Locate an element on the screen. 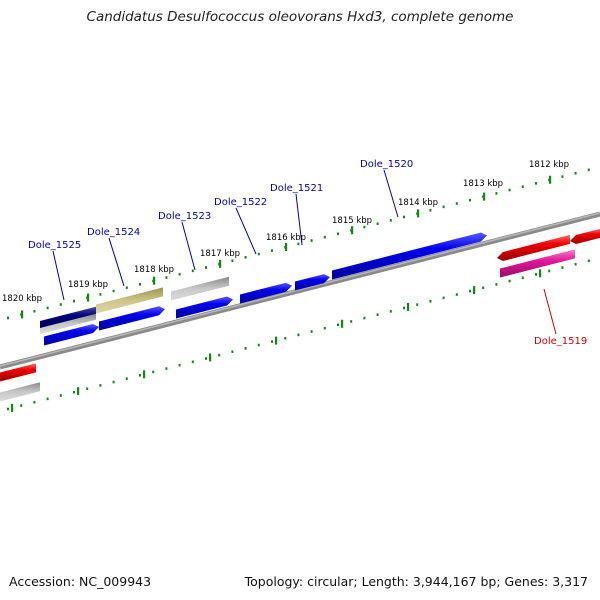 Image resolution: width=600 pixels, height=600 pixels. gene-left-red is located at coordinates (18, 372).